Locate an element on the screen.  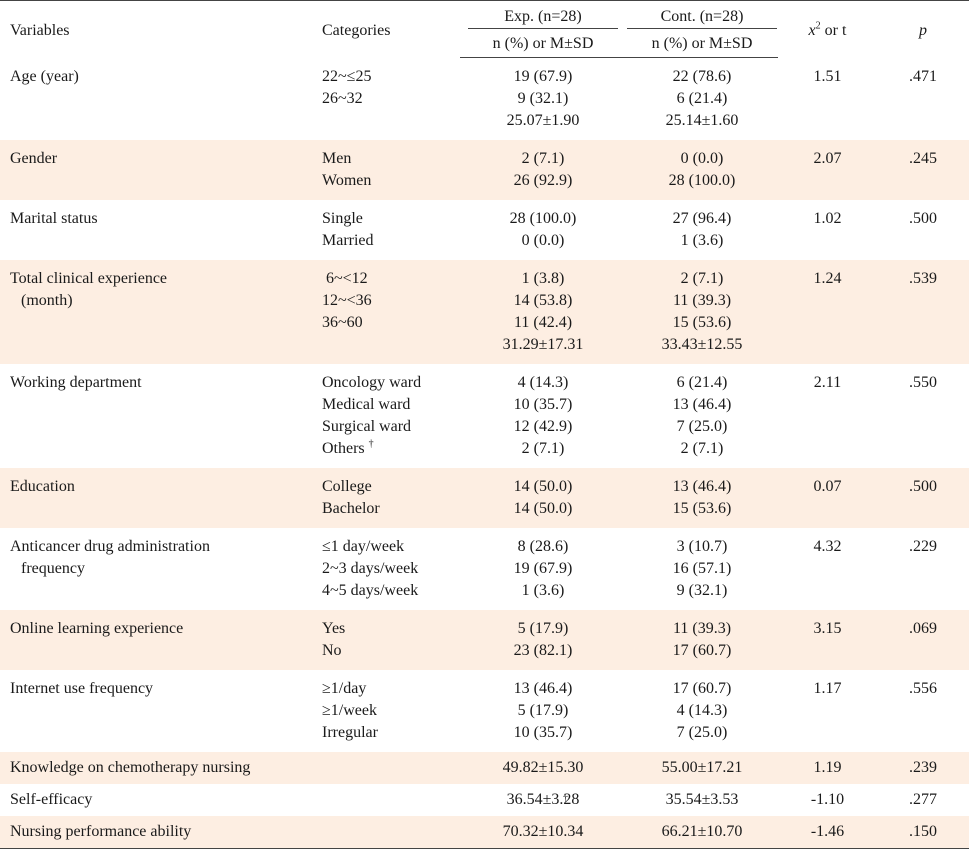
cell-cont-line: 55.00±17.21 is located at coordinates (702, 767).